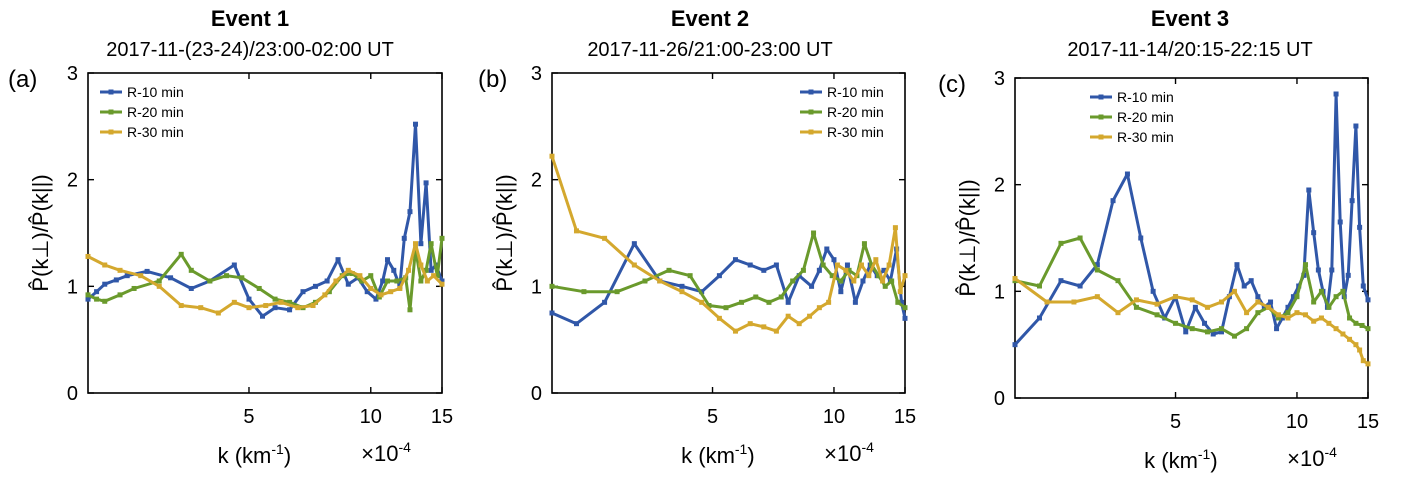 Image resolution: width=1422 pixels, height=479 pixels. What do you see at coordinates (442, 417) in the screenshot?
I see `x-tick-label: 15` at bounding box center [442, 417].